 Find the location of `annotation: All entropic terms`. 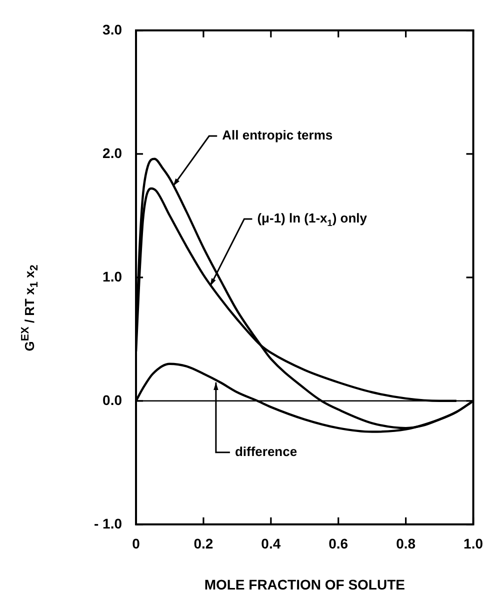

annotation: All entropic terms is located at coordinates (277, 135).